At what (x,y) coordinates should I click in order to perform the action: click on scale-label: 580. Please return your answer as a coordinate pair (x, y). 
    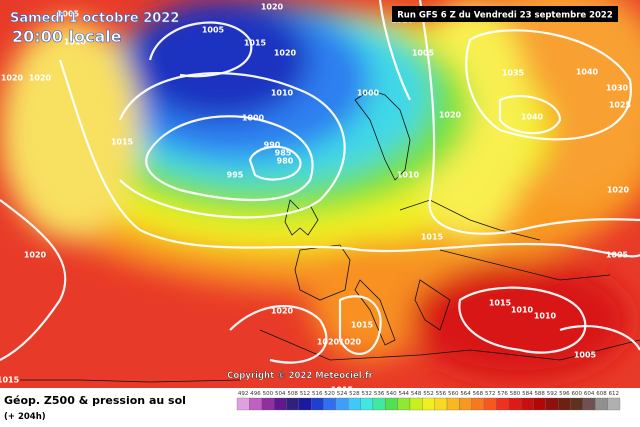
    Looking at the image, I should click on (515, 394).